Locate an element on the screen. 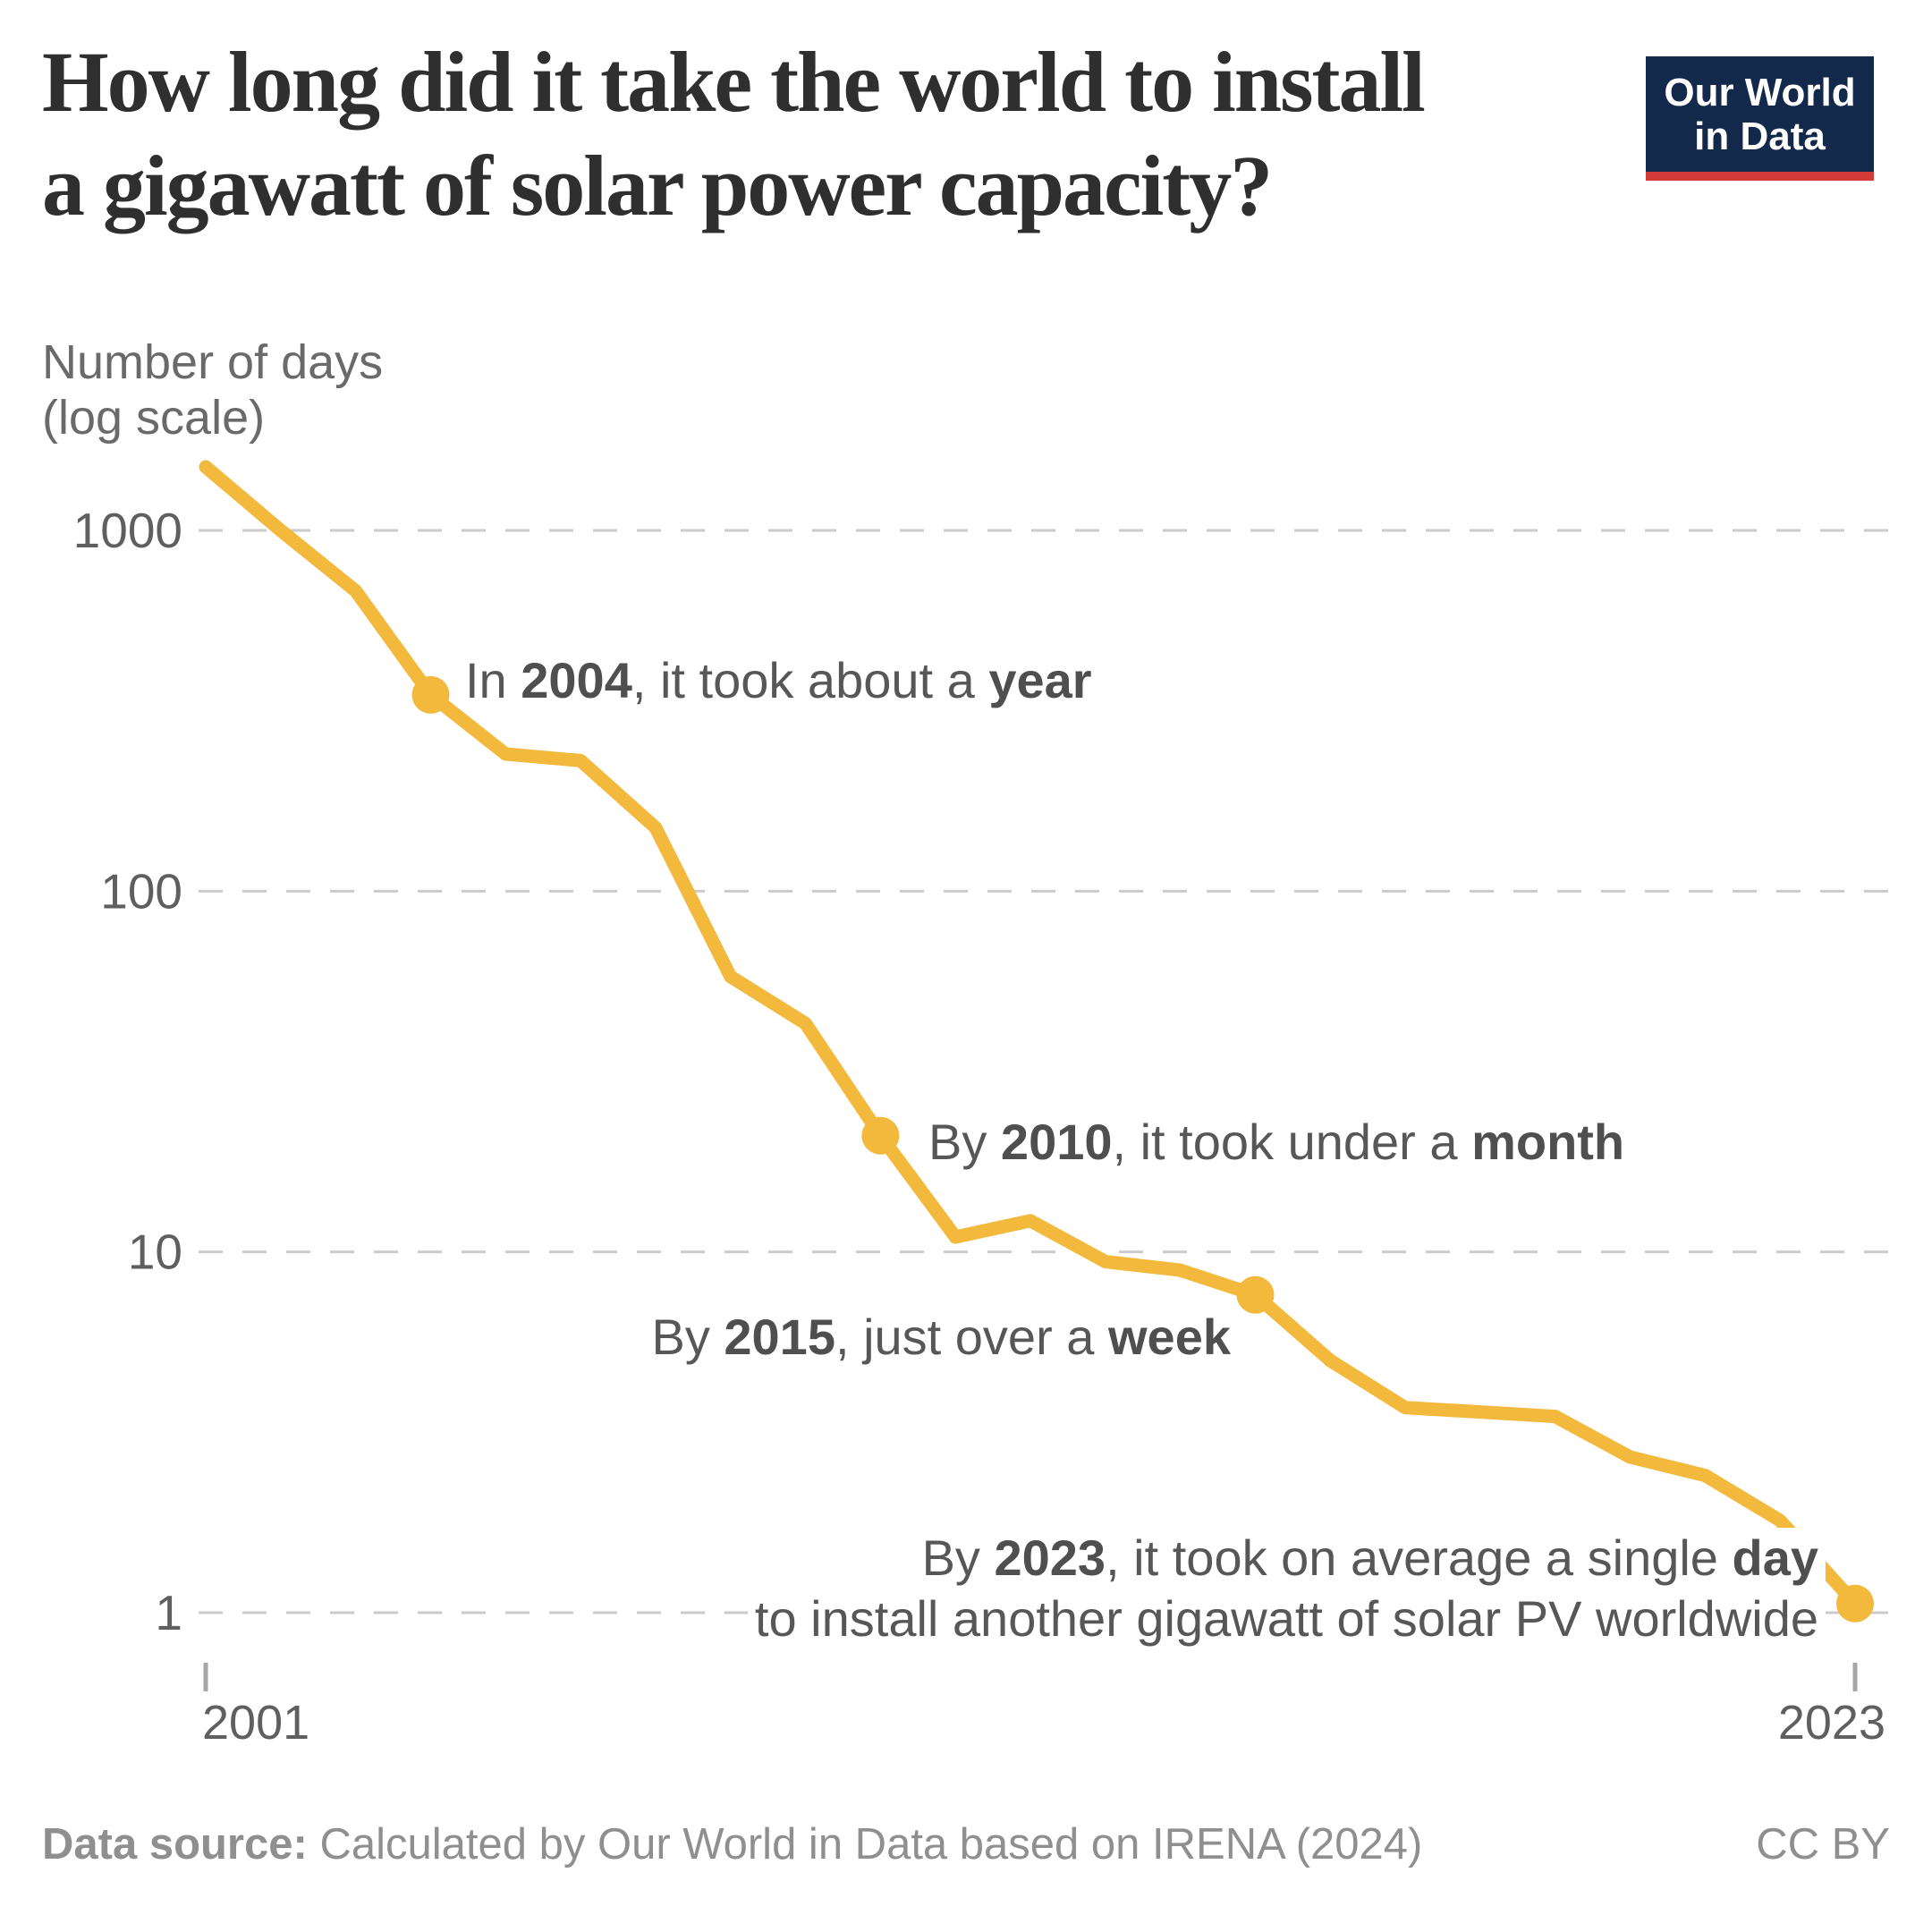 This screenshot has height=1932, width=1932. annotation-2015-text: By is located at coordinates (687, 1337).